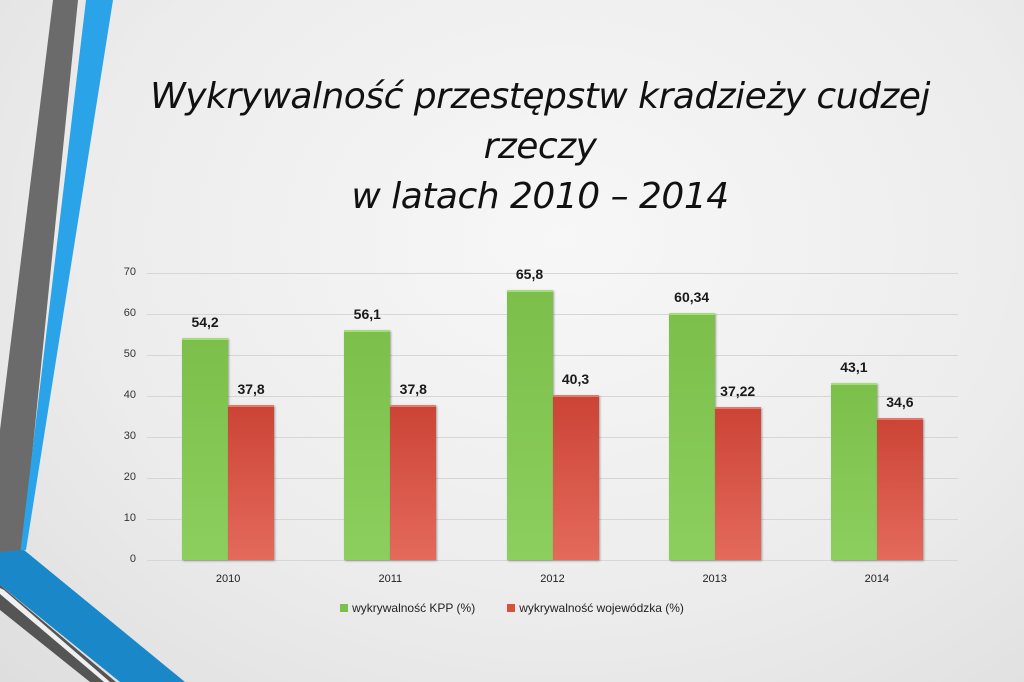 The image size is (1024, 682). Describe the element at coordinates (367, 313) in the screenshot. I see `data-label: 56,1` at that location.